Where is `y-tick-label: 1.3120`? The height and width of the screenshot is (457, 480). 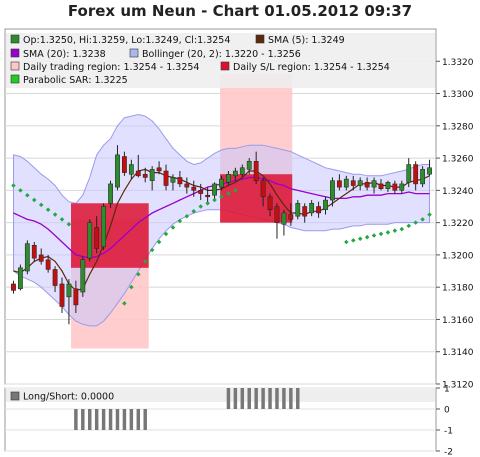
y-tick-label: 1.3120 is located at coordinates (458, 386).